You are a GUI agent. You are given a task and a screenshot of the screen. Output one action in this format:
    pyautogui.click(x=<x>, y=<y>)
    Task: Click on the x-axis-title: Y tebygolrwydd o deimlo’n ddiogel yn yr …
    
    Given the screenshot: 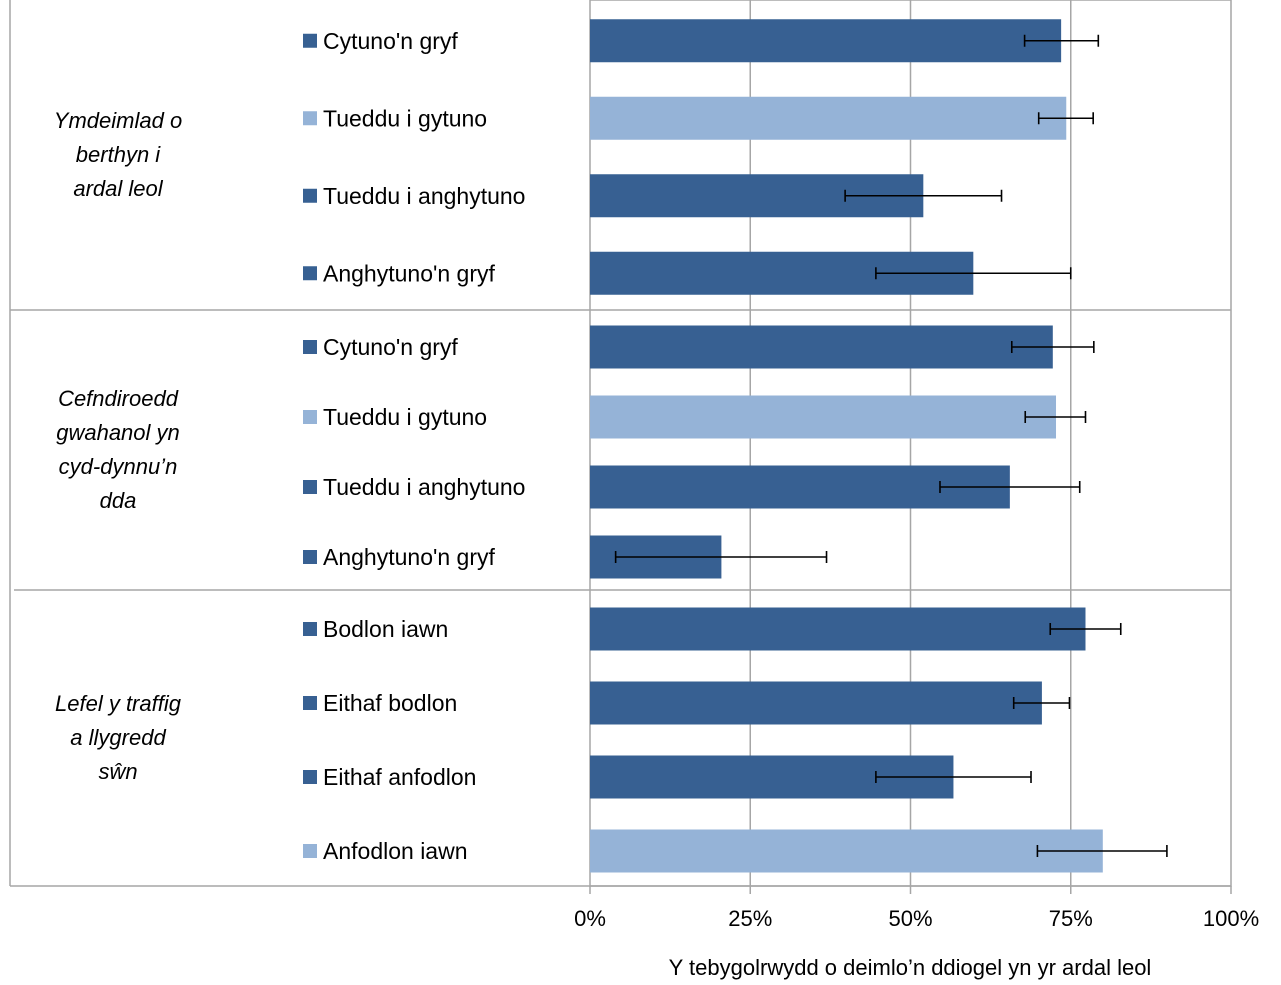 What is the action you would take?
    pyautogui.click(x=910, y=967)
    